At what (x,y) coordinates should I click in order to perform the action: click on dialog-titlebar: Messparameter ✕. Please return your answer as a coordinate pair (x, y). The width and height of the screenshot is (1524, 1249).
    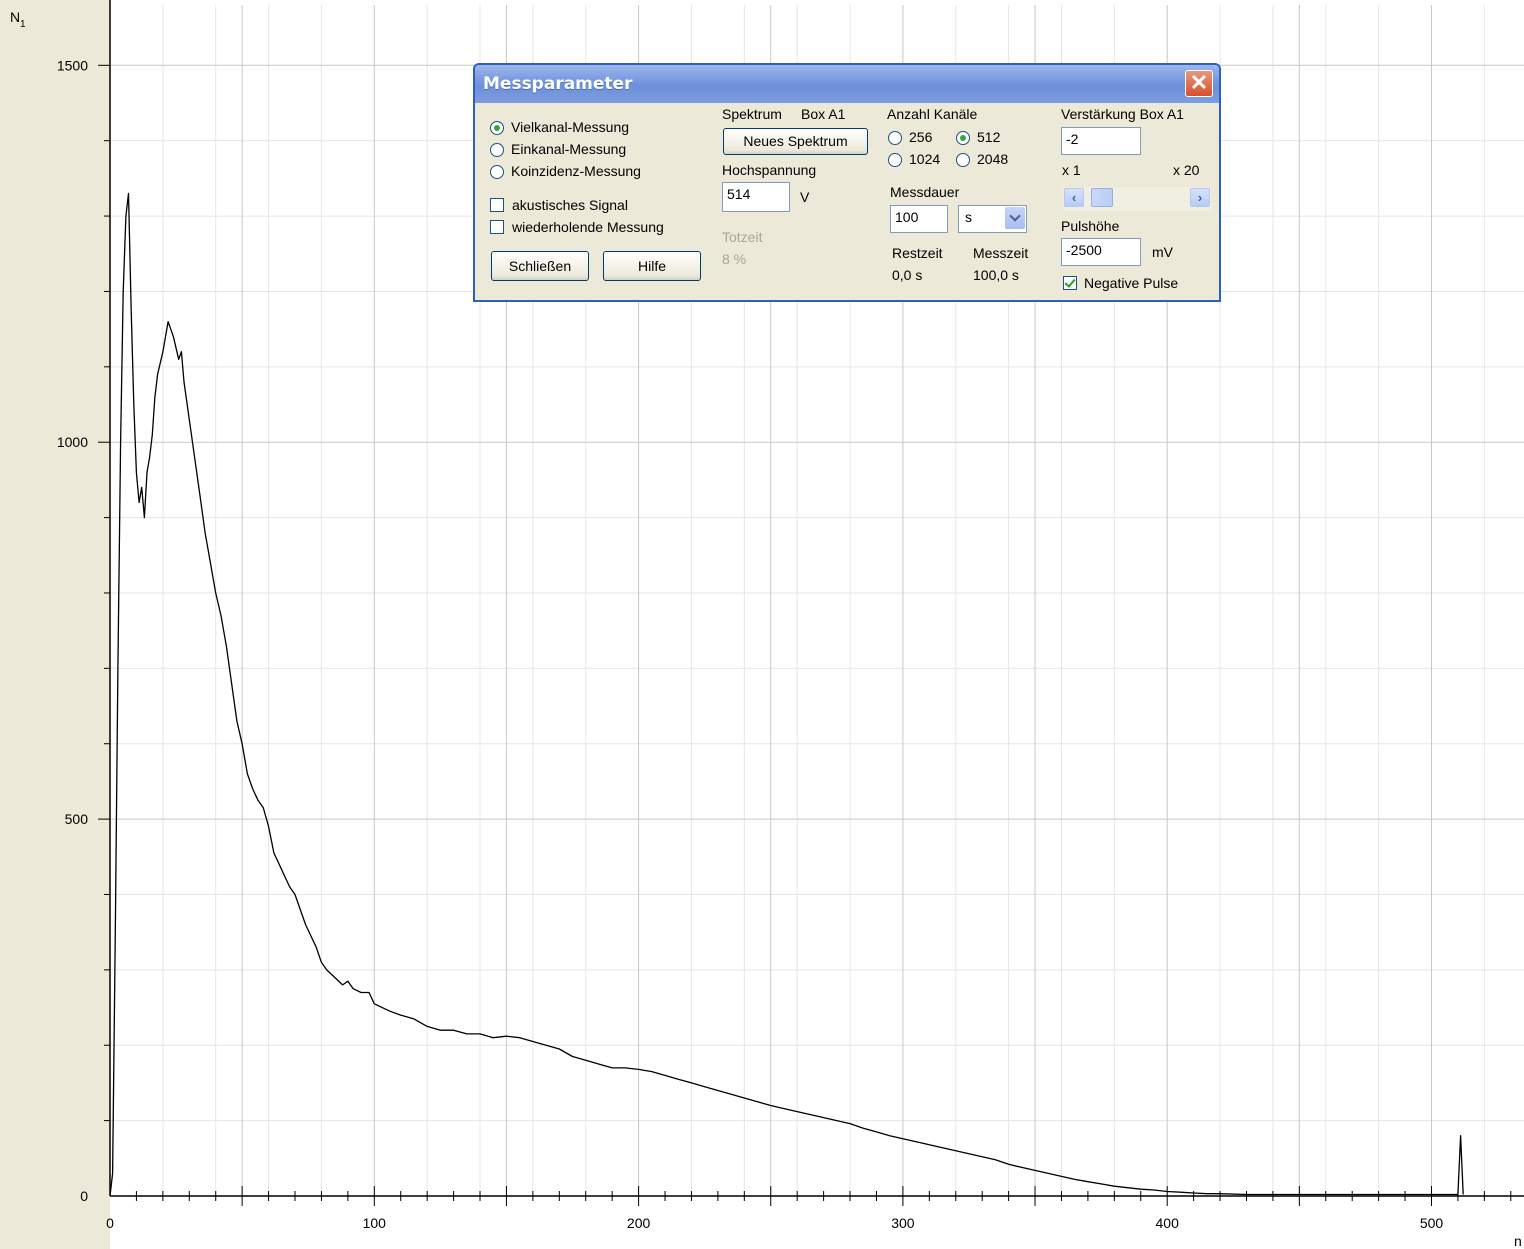
    Looking at the image, I should click on (847, 84).